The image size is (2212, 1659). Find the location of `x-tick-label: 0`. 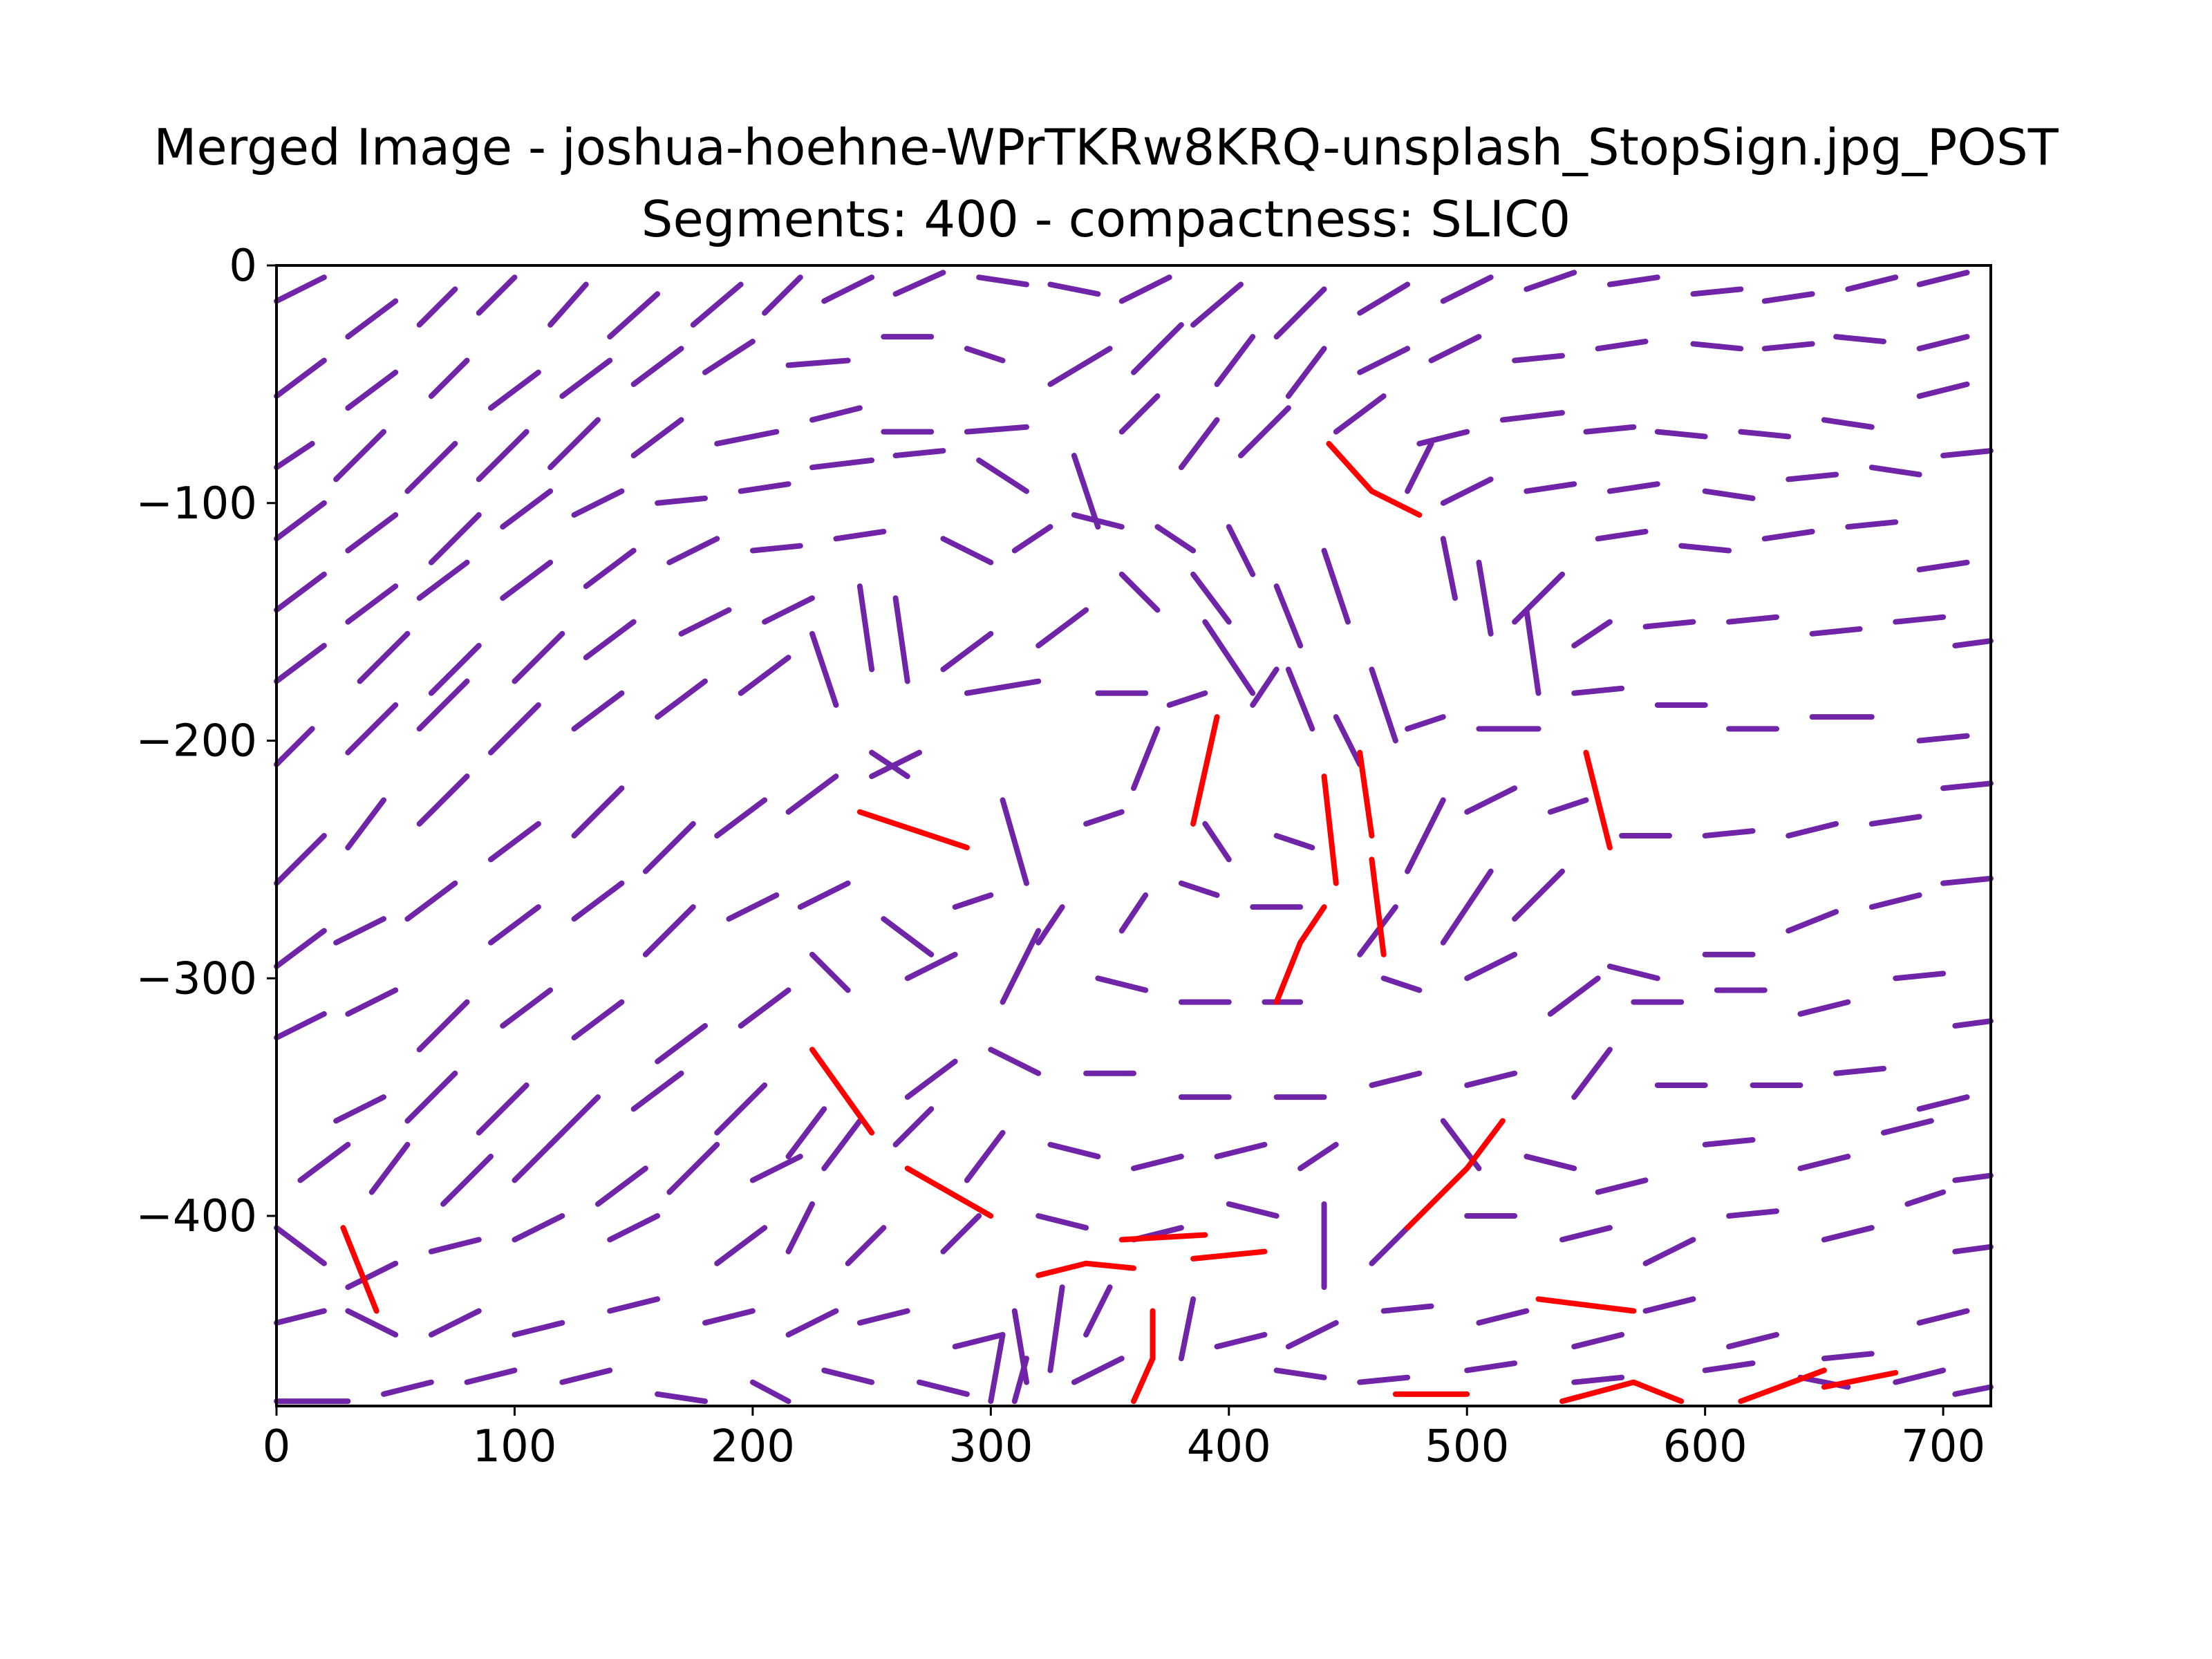

x-tick-label: 0 is located at coordinates (277, 1446).